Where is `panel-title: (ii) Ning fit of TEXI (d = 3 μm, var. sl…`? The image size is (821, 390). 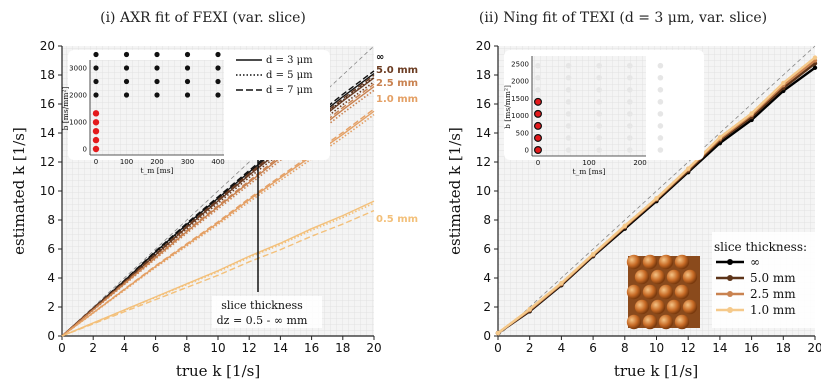
panel-title: (ii) Ning fit of TEXI (d = 3 μm, var. sl… is located at coordinates (623, 18).